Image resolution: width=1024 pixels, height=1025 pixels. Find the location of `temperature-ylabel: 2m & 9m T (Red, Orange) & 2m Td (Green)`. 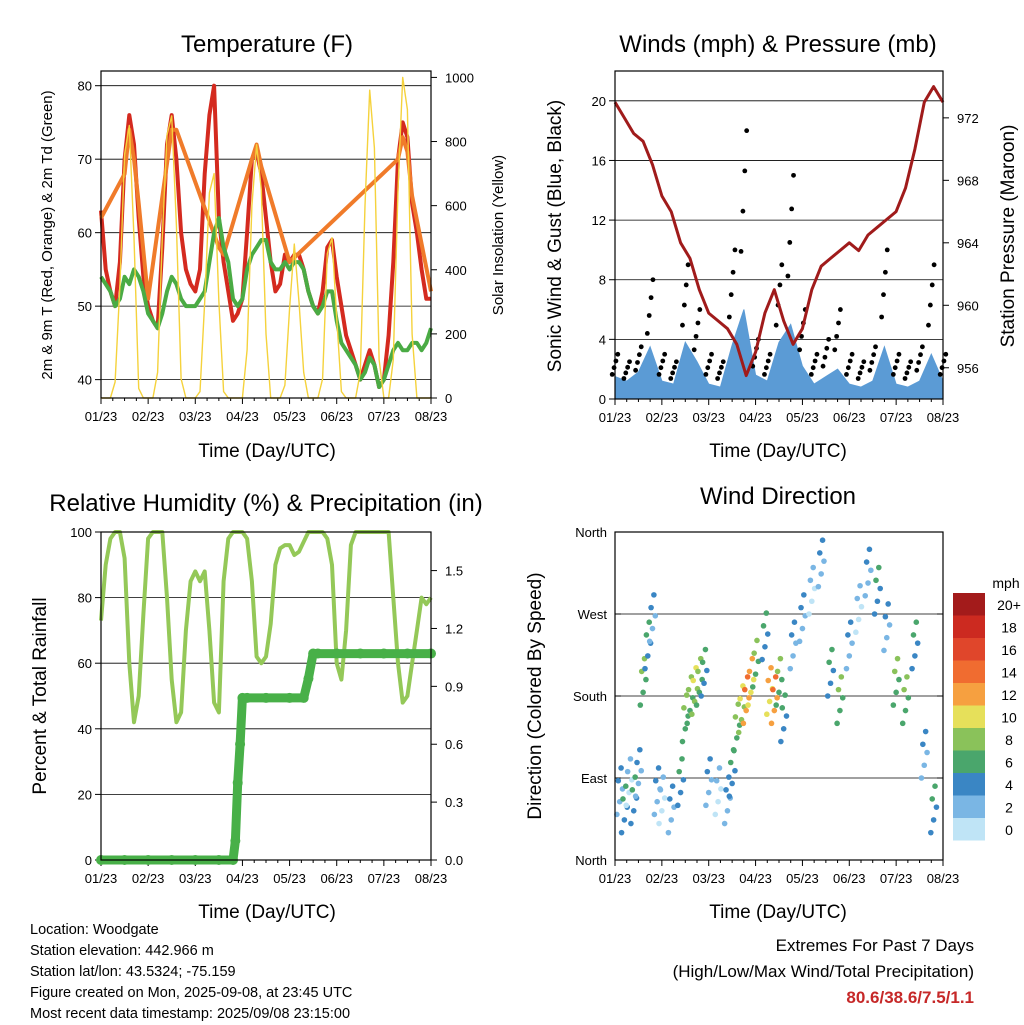

temperature-ylabel: 2m & 9m T (Red, Orange) & 2m Td (Green) is located at coordinates (47, 234).